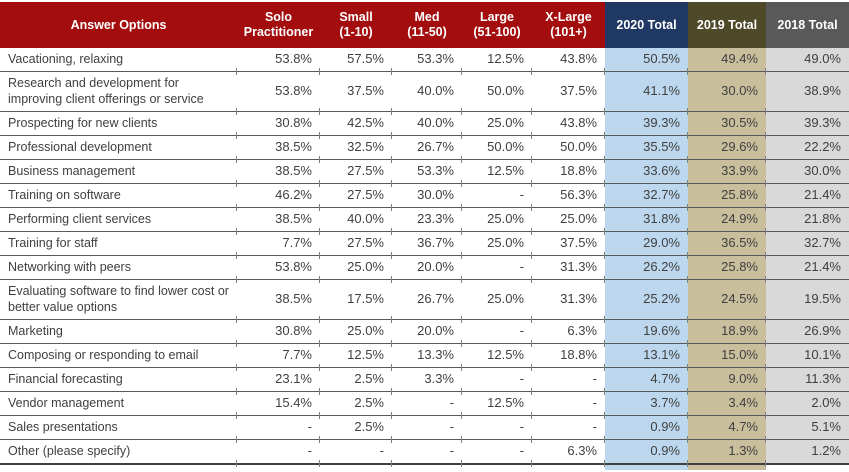 The image size is (849, 472). What do you see at coordinates (118, 379) in the screenshot?
I see `row-label: Financial forecasting` at bounding box center [118, 379].